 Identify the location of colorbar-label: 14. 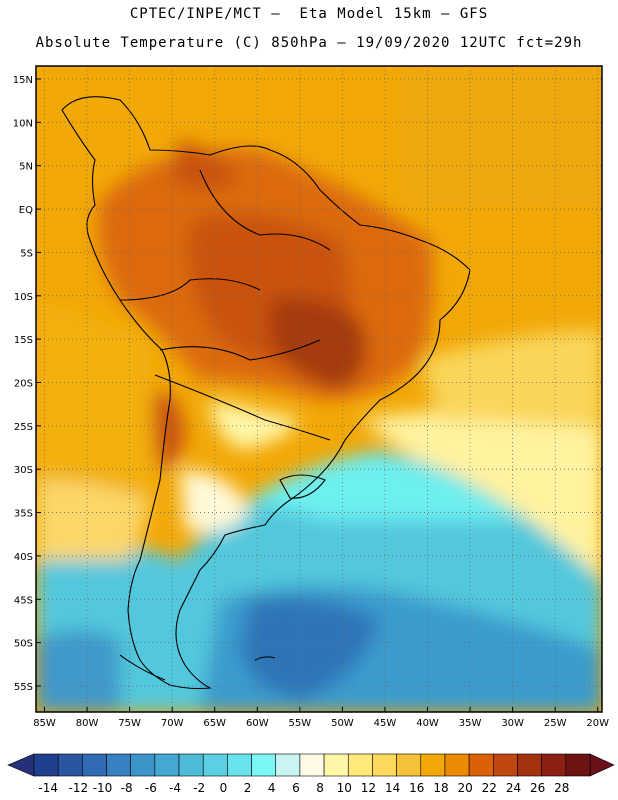
(392, 788).